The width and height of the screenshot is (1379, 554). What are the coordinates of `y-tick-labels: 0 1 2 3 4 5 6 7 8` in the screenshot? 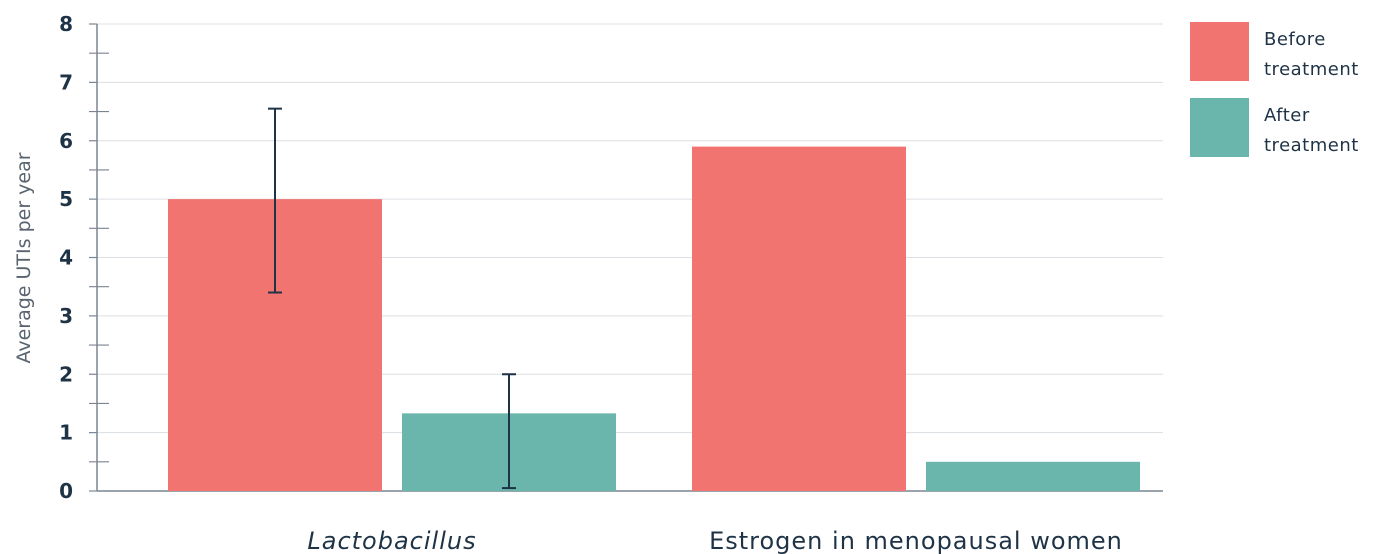 It's located at (66, 257).